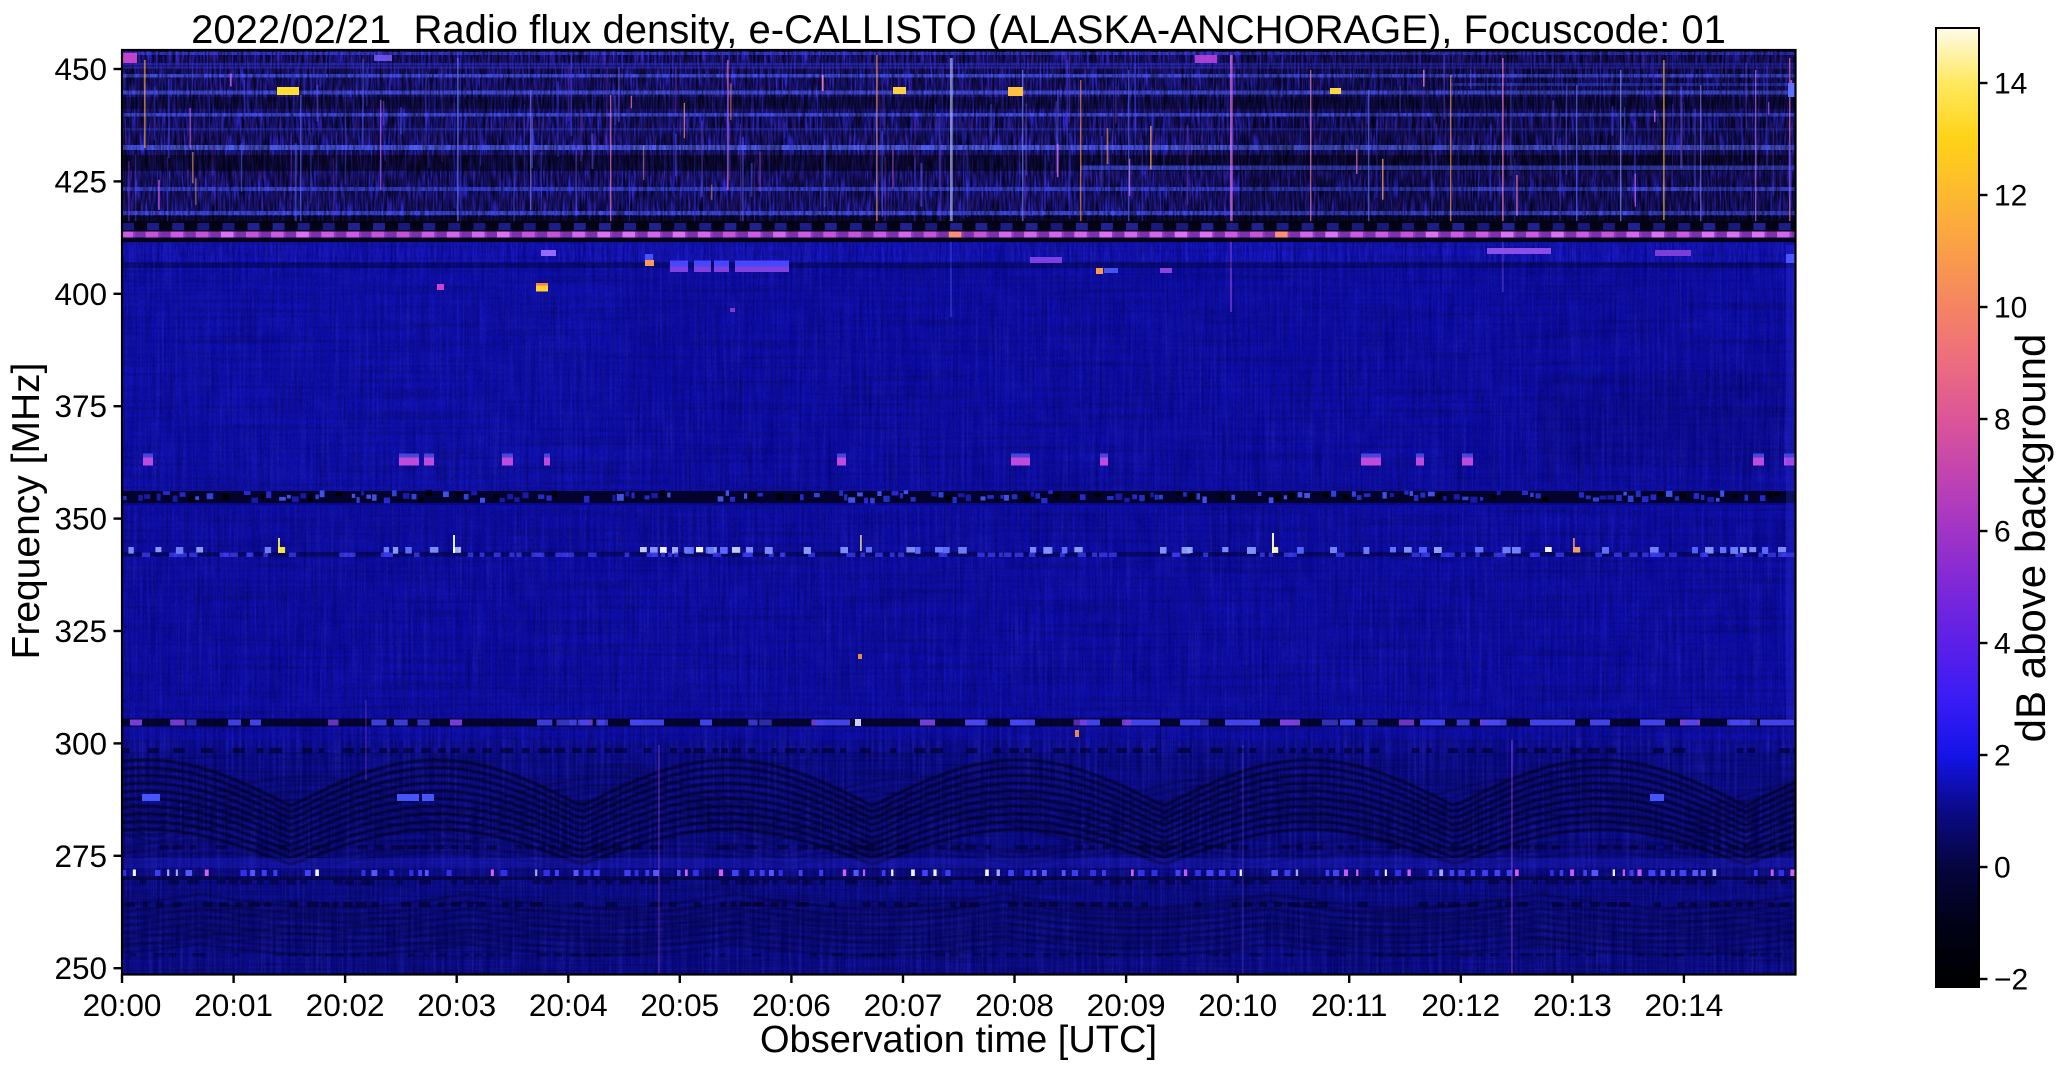 Image resolution: width=2066 pixels, height=1067 pixels. I want to click on svg-text: Frequency [MHz], so click(26, 511).